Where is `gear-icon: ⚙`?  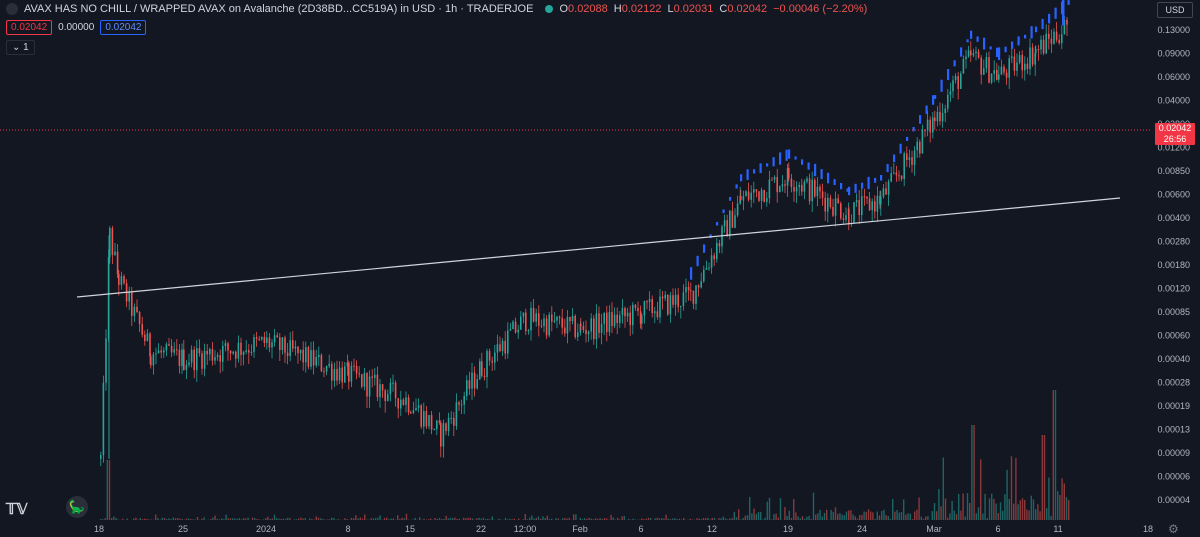 gear-icon: ⚙ is located at coordinates (1173, 529).